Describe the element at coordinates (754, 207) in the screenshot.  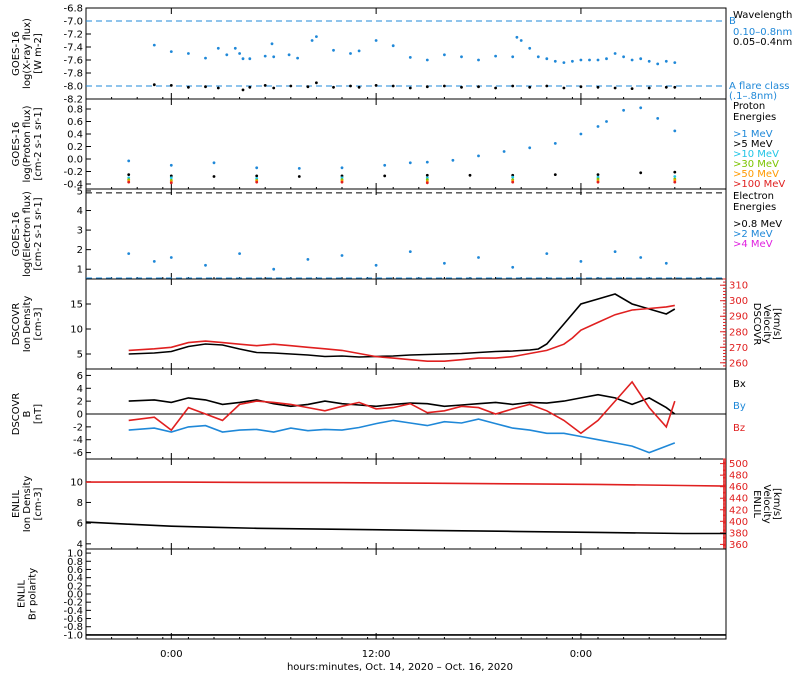
I see `legend-title: Energies` at that location.